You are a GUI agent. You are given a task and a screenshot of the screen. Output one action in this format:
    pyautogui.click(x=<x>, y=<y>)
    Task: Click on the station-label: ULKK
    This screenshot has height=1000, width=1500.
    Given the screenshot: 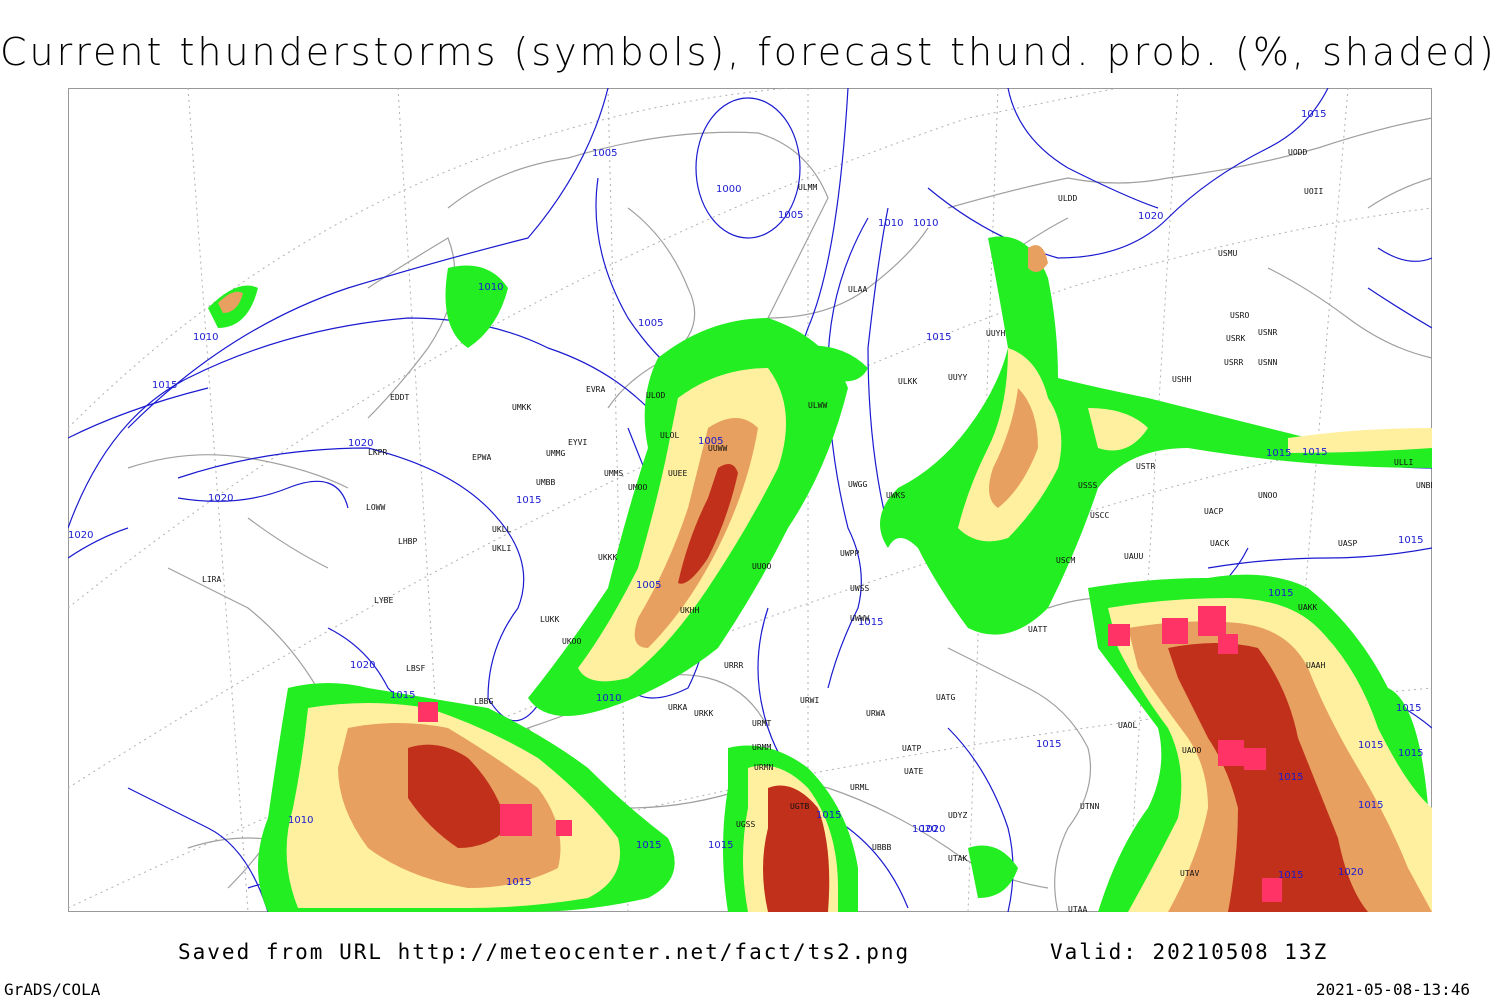 What is the action you would take?
    pyautogui.click(x=907, y=381)
    